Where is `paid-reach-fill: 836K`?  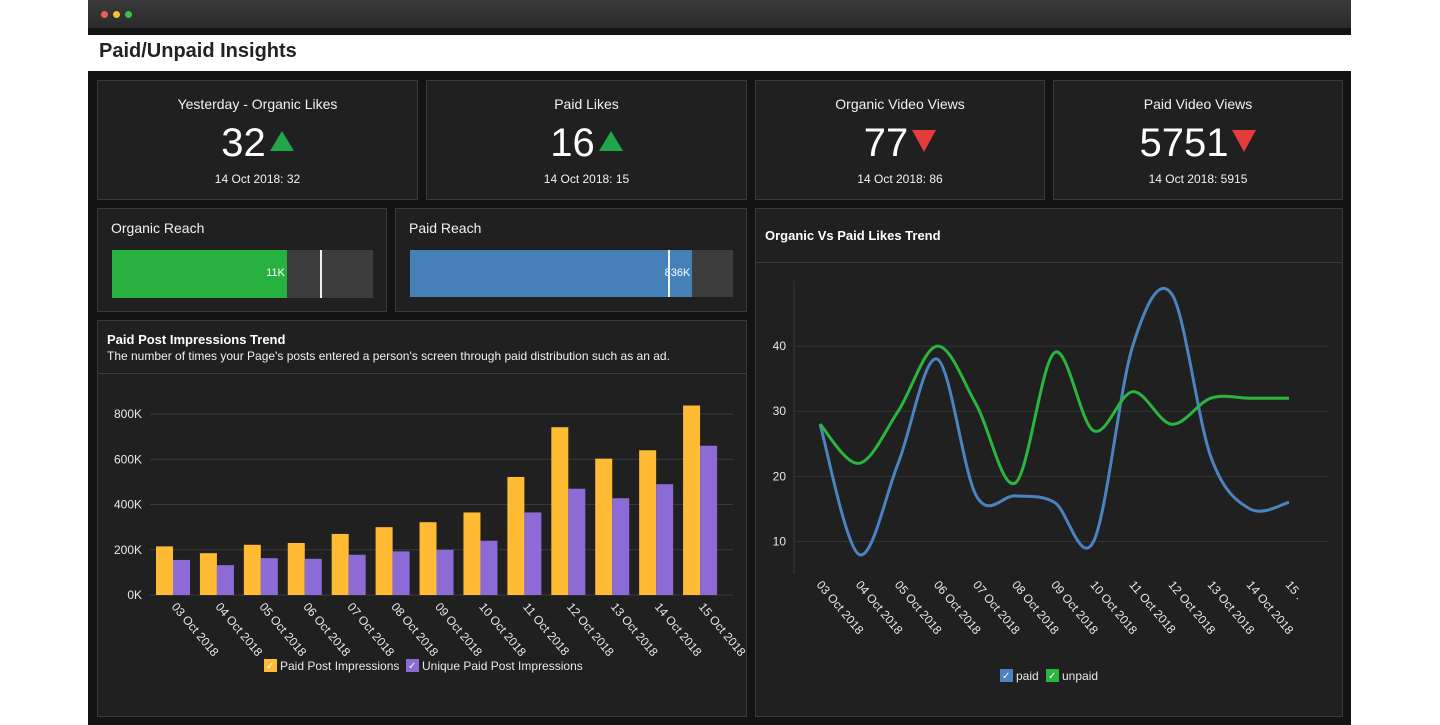
paid-reach-fill: 836K is located at coordinates (551, 273).